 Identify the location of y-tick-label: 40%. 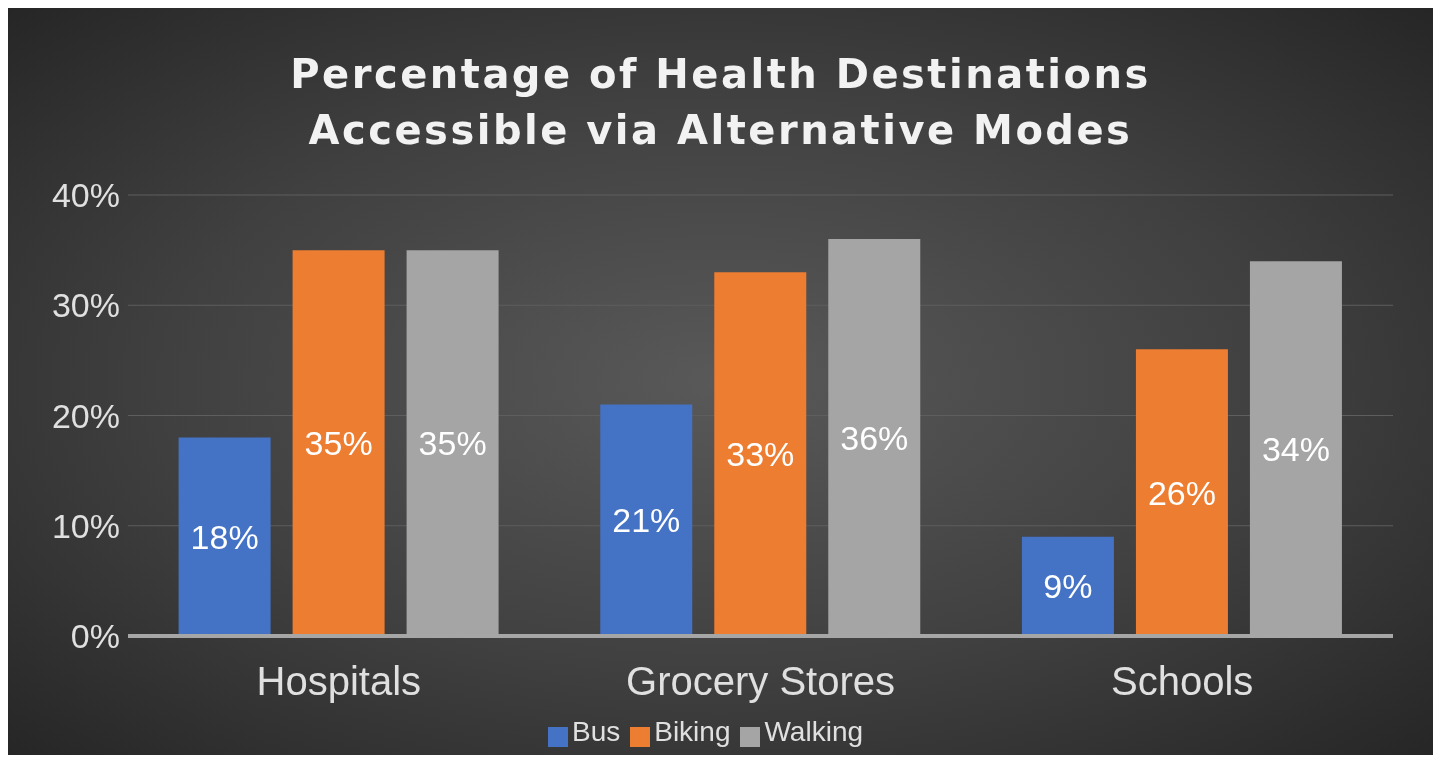
(85, 195).